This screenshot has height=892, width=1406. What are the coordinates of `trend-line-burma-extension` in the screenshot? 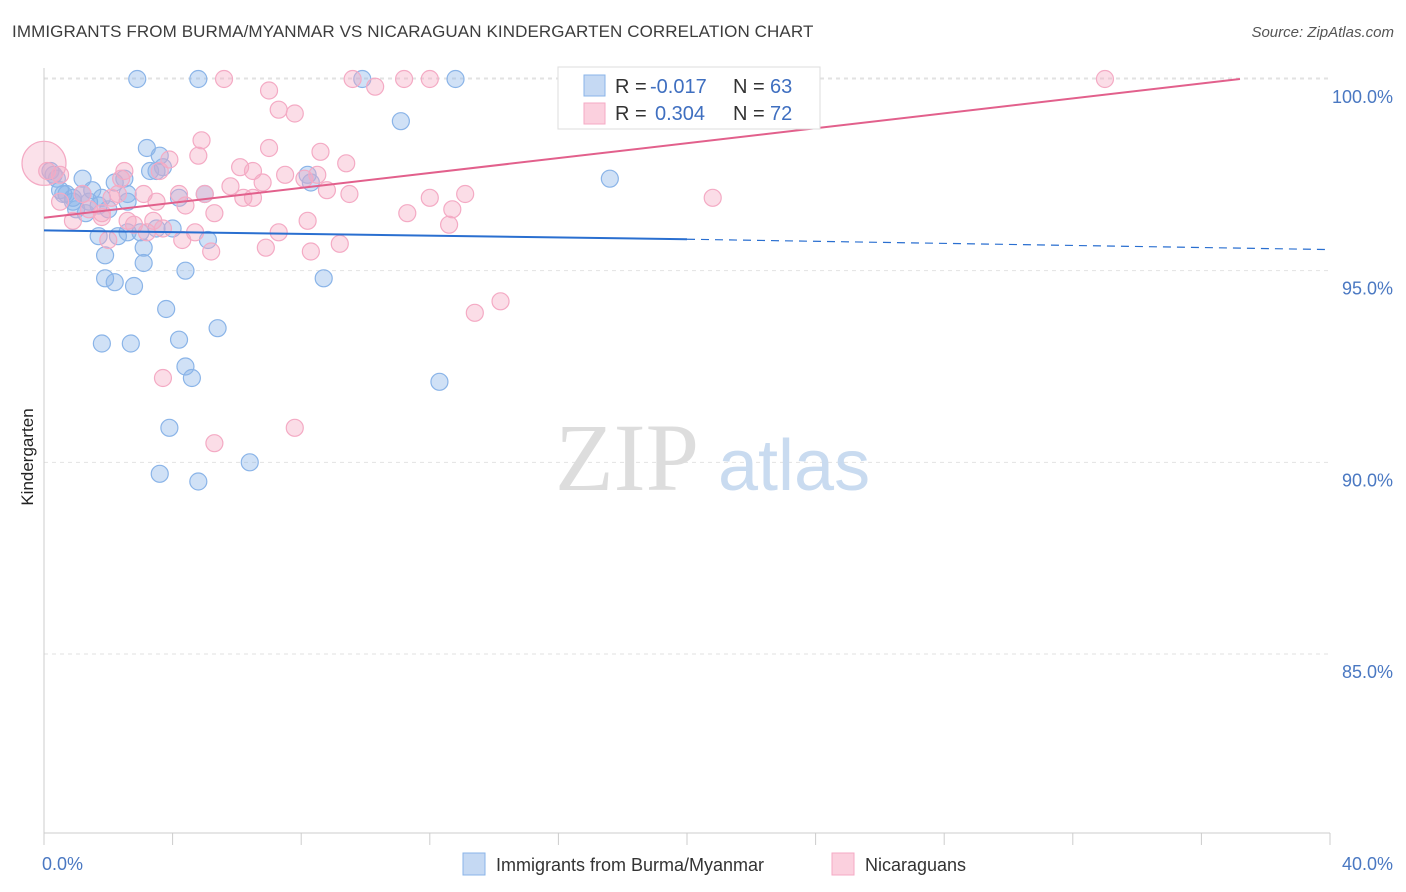 It's located at (1008, 244).